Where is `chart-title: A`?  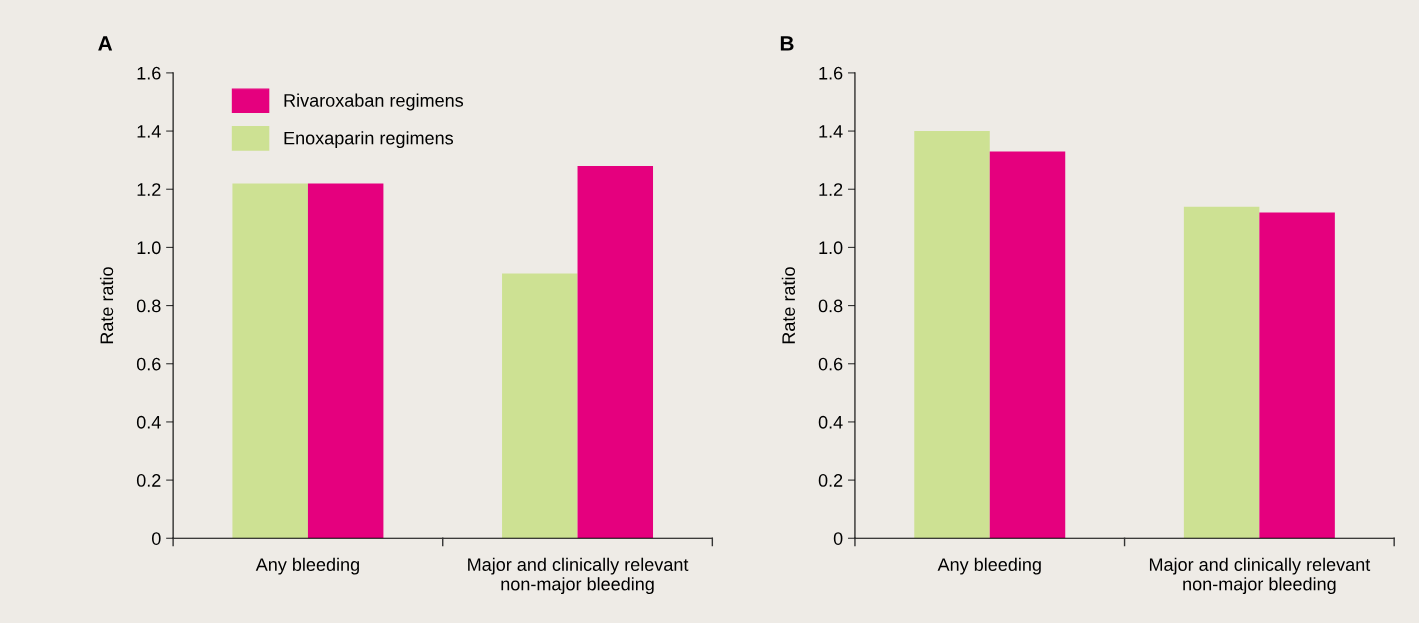 chart-title: A is located at coordinates (105, 43).